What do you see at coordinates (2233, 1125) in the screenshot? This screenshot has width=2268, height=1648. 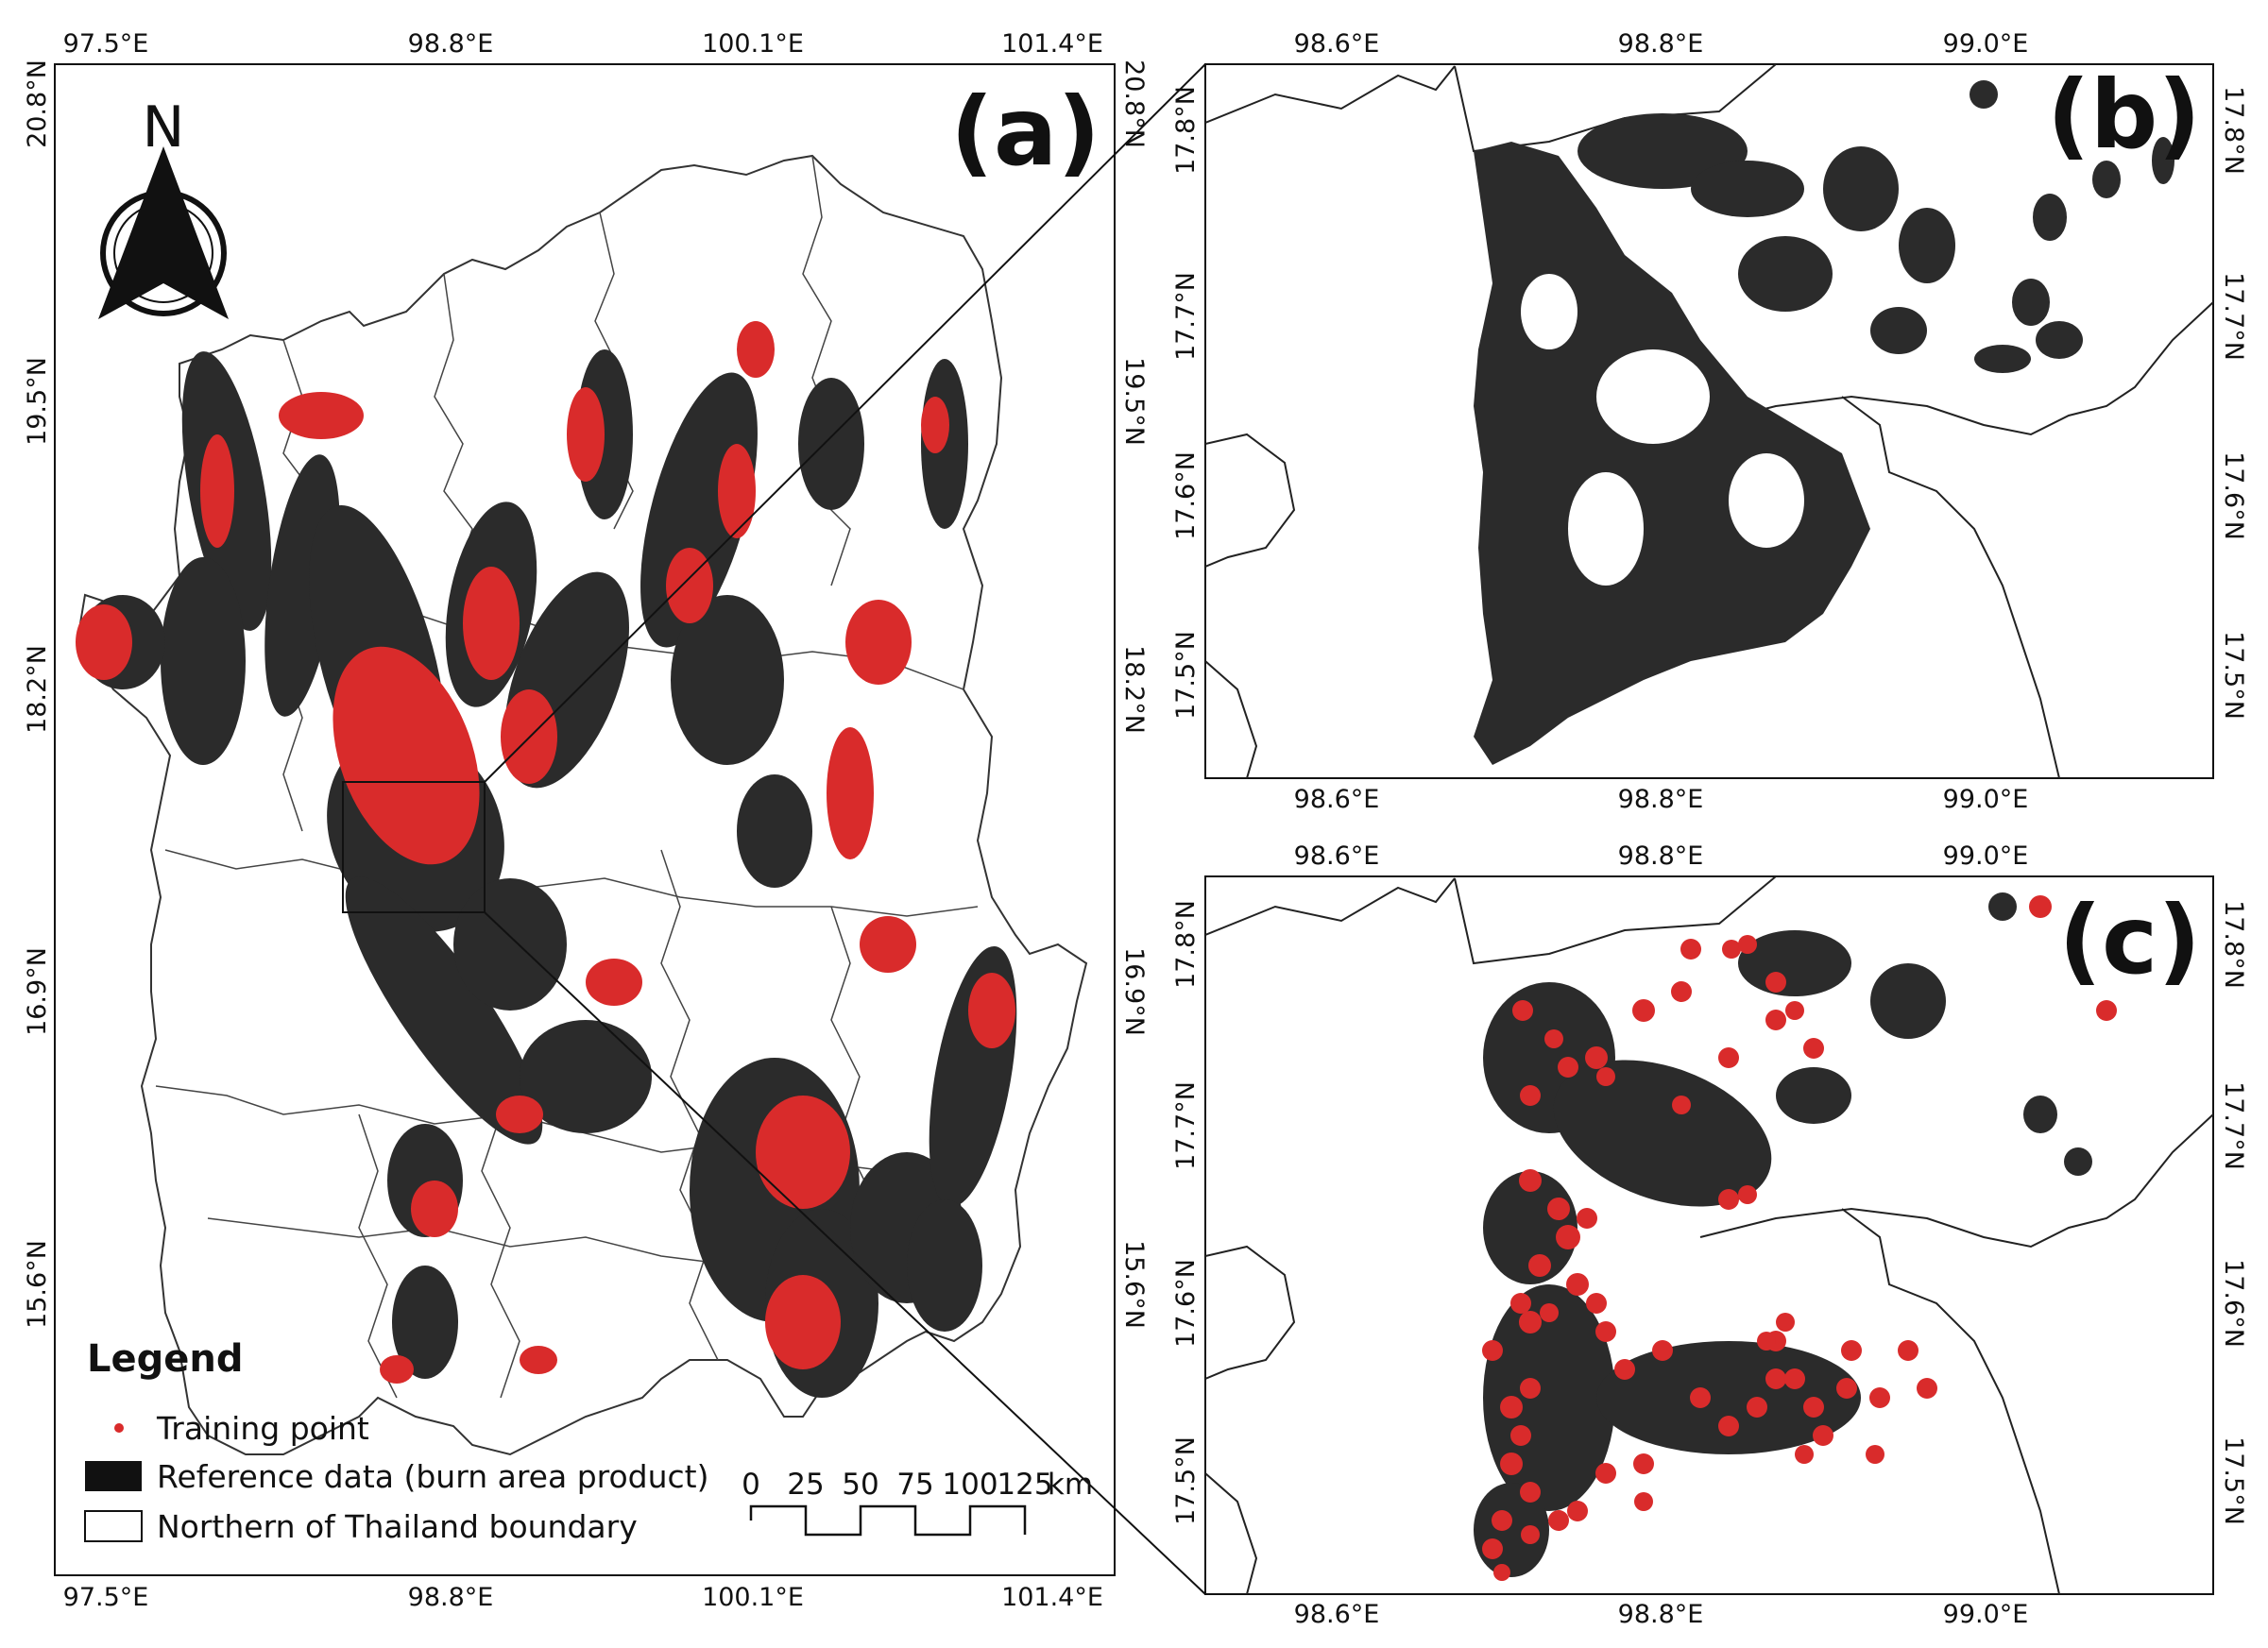 I see `panel-c-y-tick-right: 17.7°N` at bounding box center [2233, 1125].